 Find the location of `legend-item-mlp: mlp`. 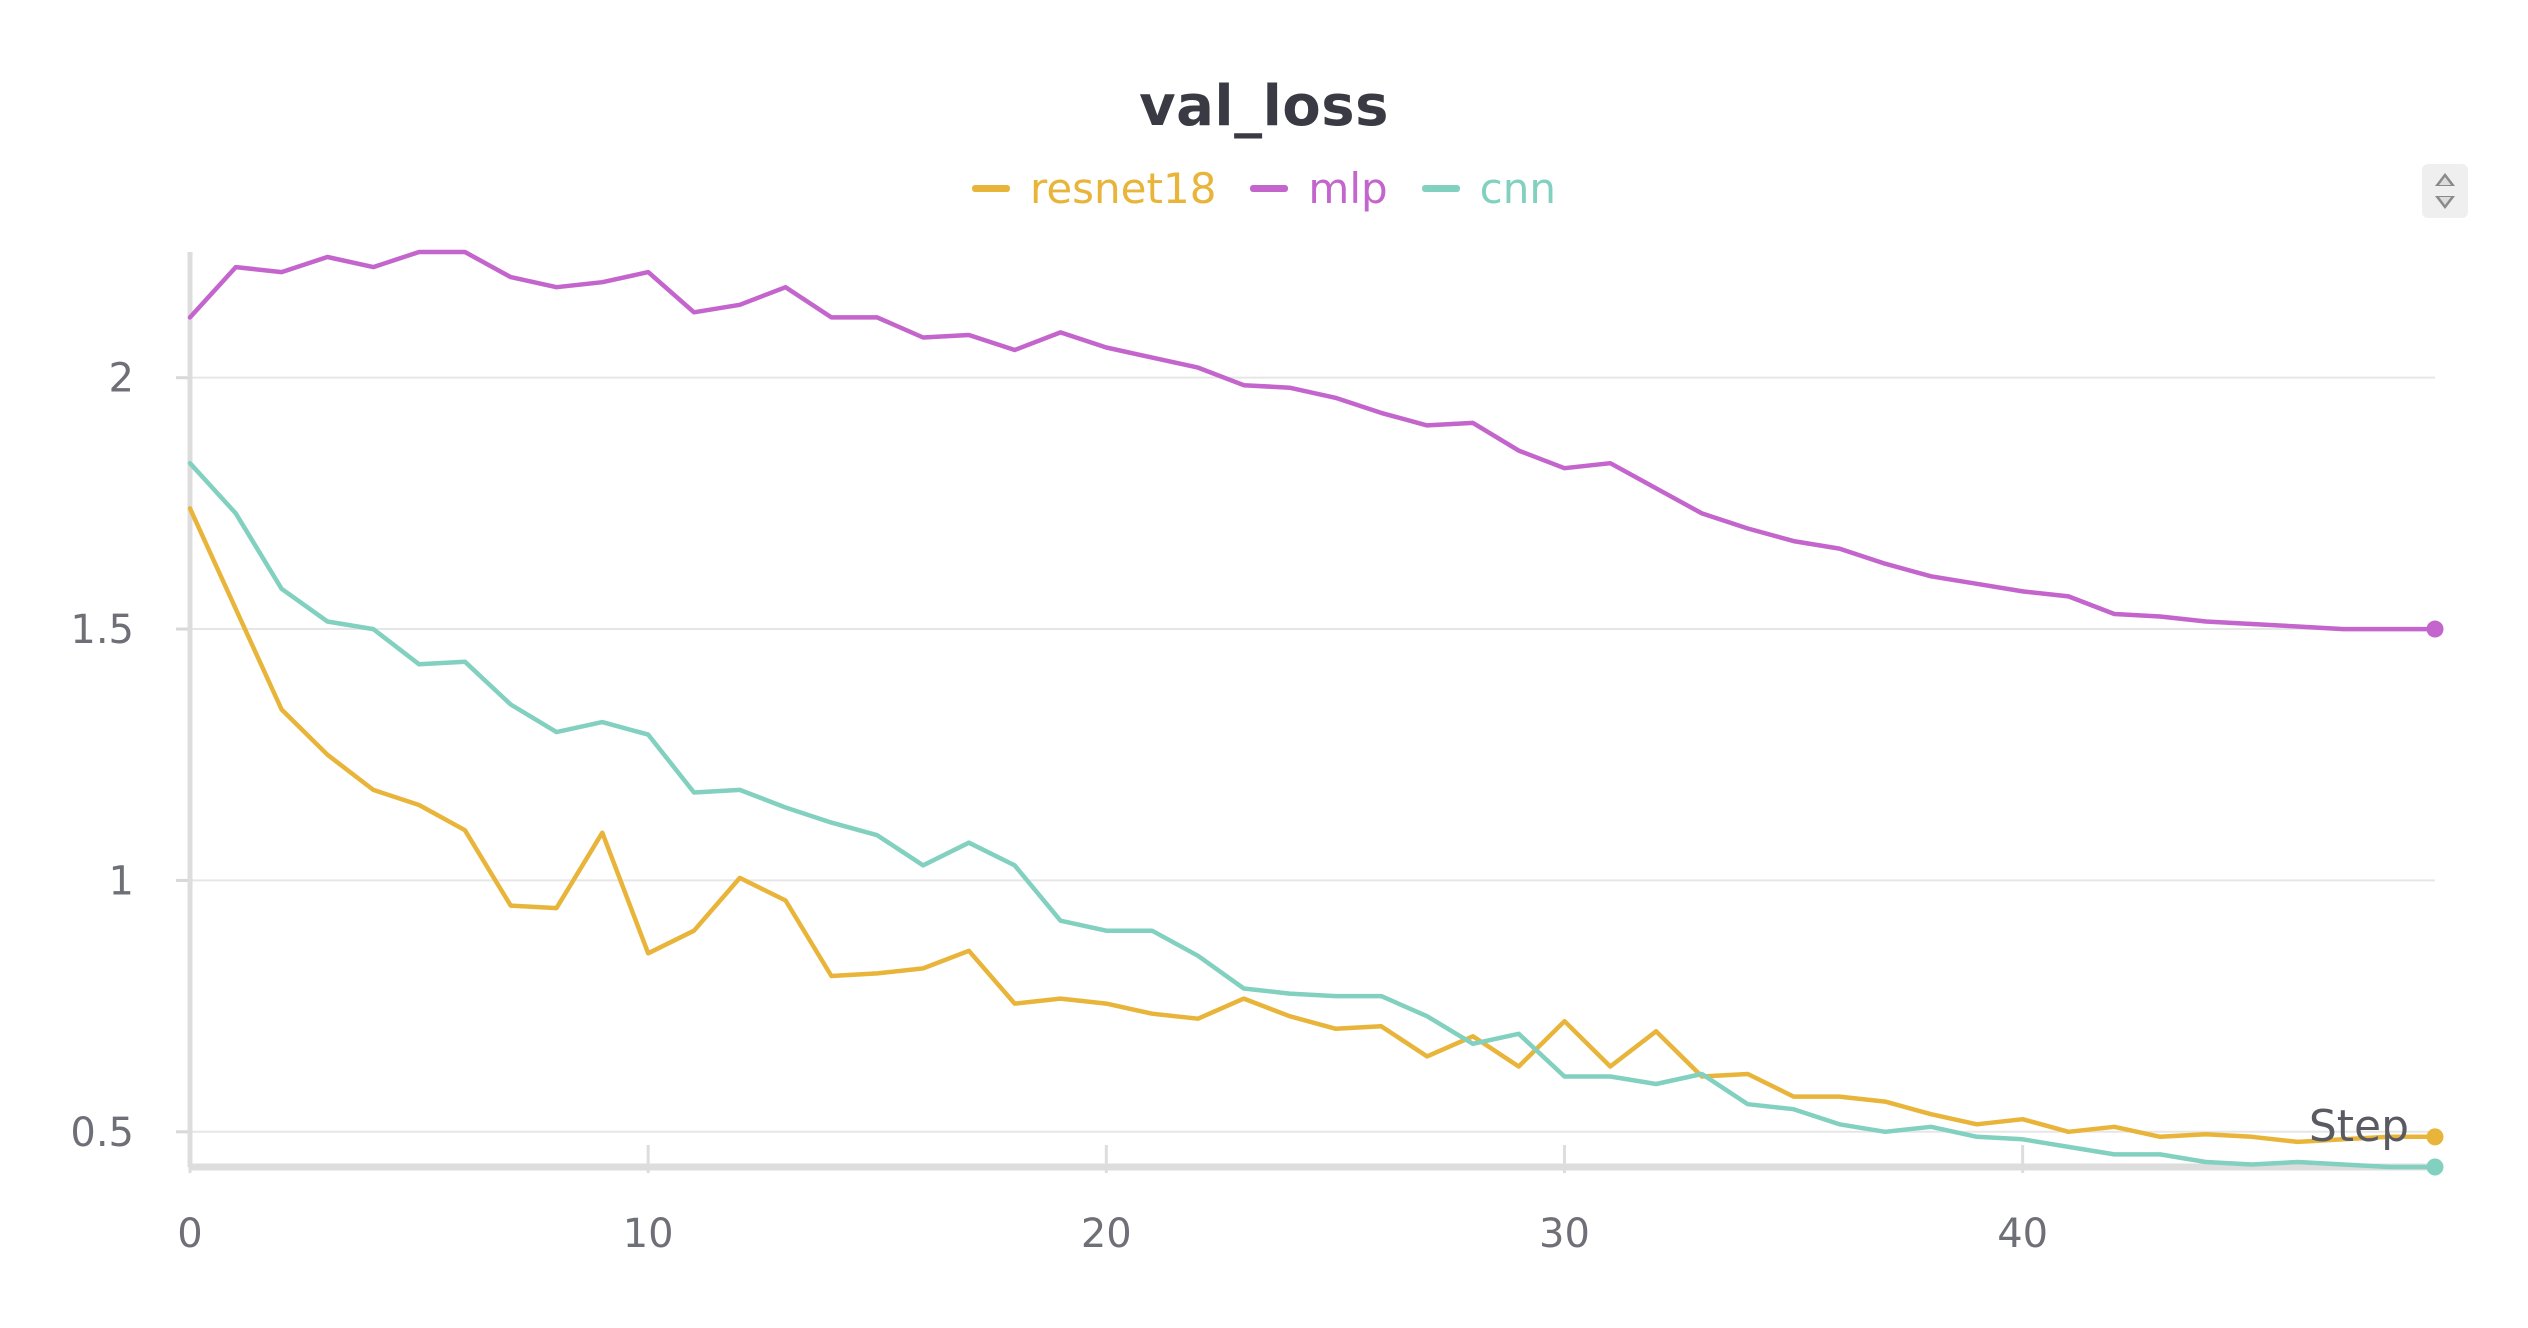

legend-item-mlp: mlp is located at coordinates (1319, 188).